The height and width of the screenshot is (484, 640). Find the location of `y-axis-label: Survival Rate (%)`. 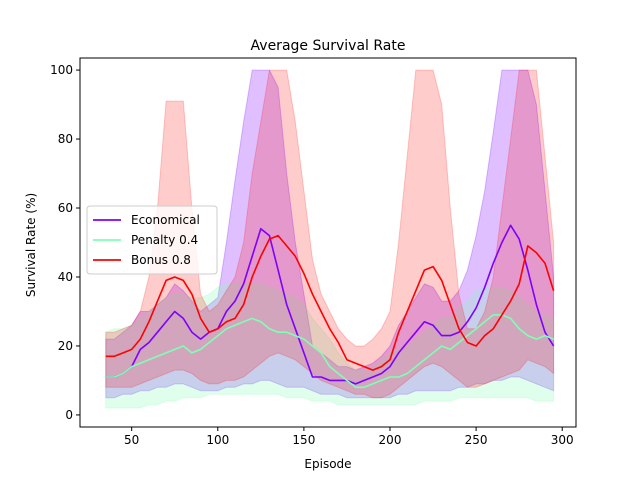

y-axis-label: Survival Rate (%) is located at coordinates (31, 245).